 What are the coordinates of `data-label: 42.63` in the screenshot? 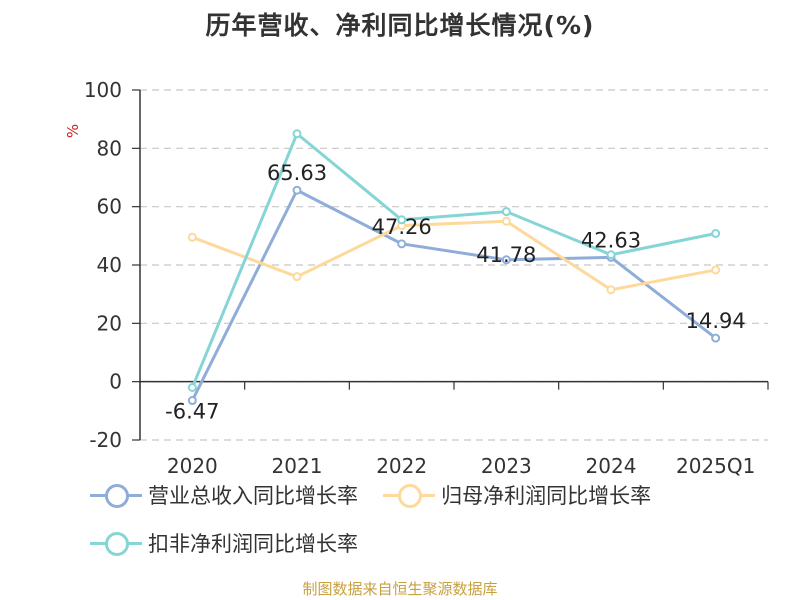 It's located at (611, 240).